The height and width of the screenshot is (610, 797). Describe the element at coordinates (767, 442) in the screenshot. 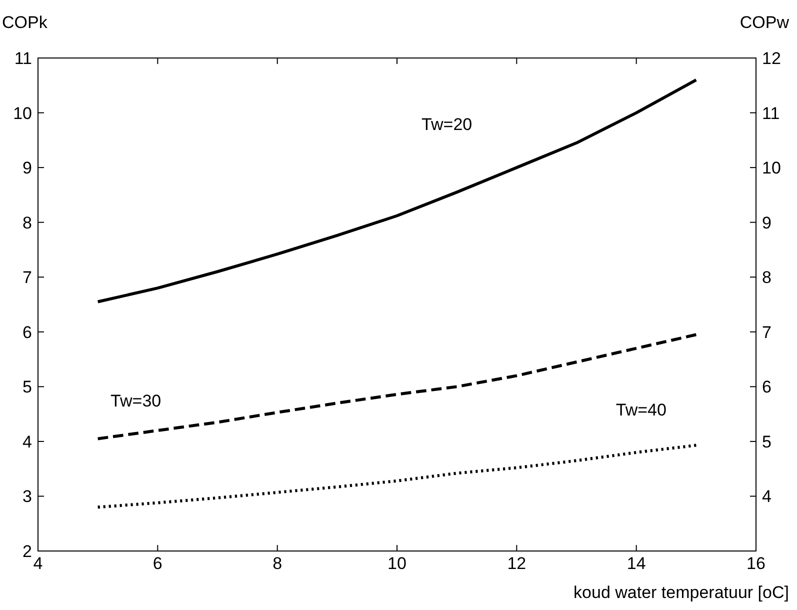

I see `y2-tick-label: 5` at that location.